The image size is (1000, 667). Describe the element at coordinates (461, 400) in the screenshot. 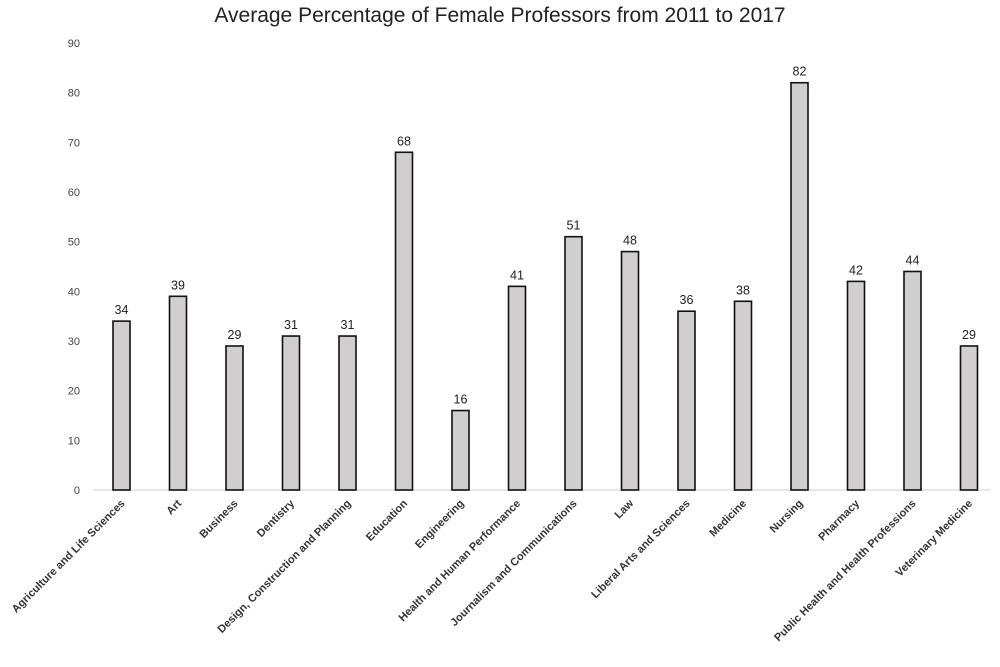

I see `data-label: 16` at that location.